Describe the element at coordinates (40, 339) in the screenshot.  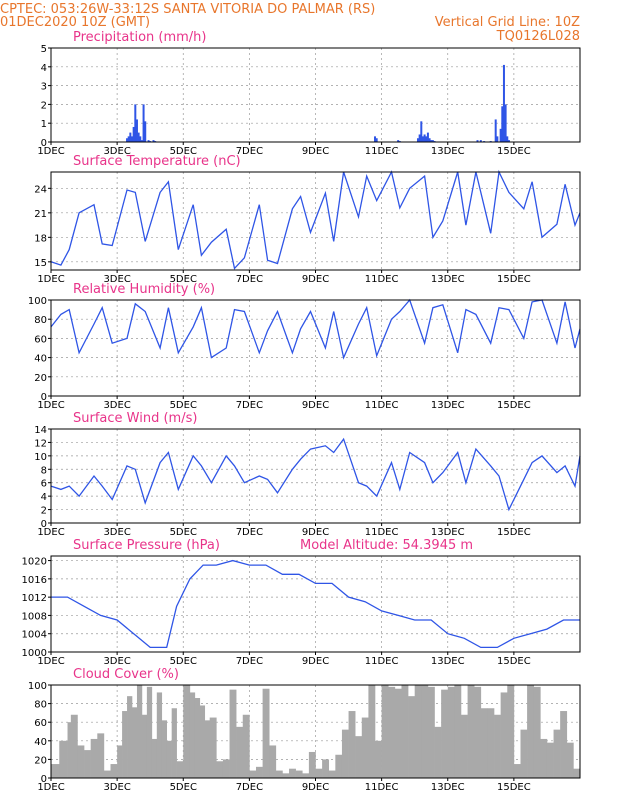
I see `y-tick-label: 60` at that location.